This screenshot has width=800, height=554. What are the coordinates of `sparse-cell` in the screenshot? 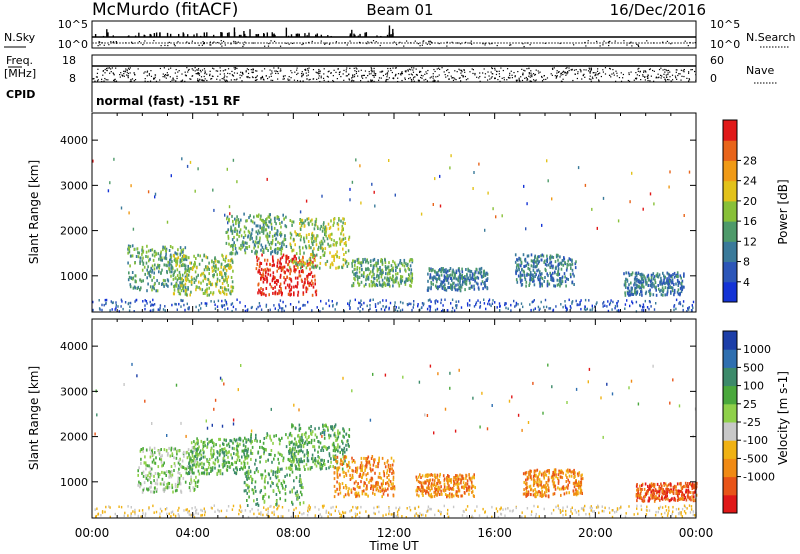 It's located at (485, 230).